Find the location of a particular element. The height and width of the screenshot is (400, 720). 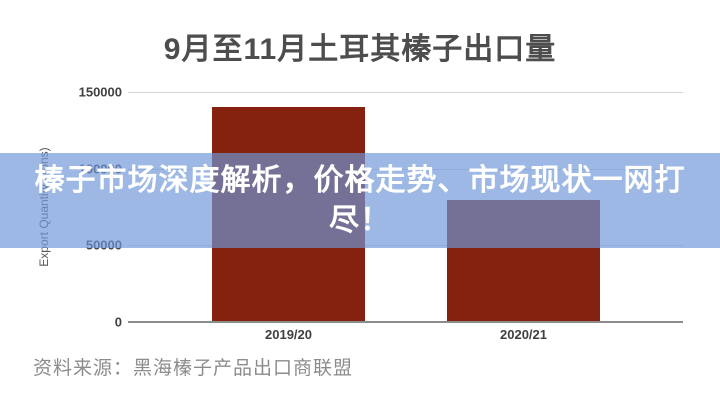

source-attribution: 资料来源：黑海榛子产品出口商联盟 is located at coordinates (193, 368).